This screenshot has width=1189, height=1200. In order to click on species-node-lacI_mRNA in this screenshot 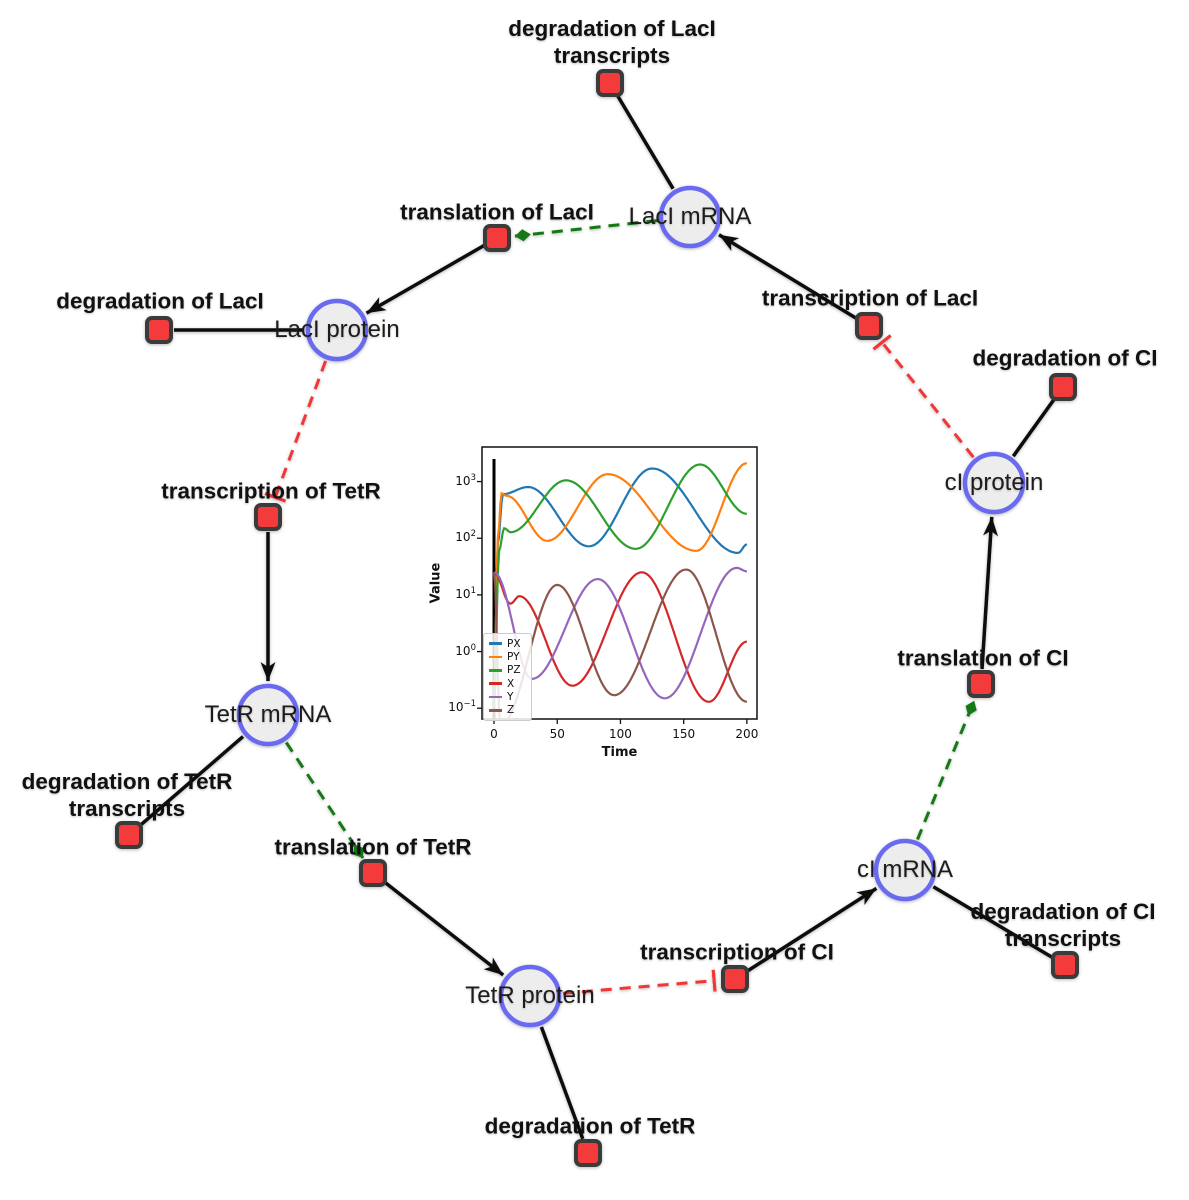, I will do `click(690, 217)`.